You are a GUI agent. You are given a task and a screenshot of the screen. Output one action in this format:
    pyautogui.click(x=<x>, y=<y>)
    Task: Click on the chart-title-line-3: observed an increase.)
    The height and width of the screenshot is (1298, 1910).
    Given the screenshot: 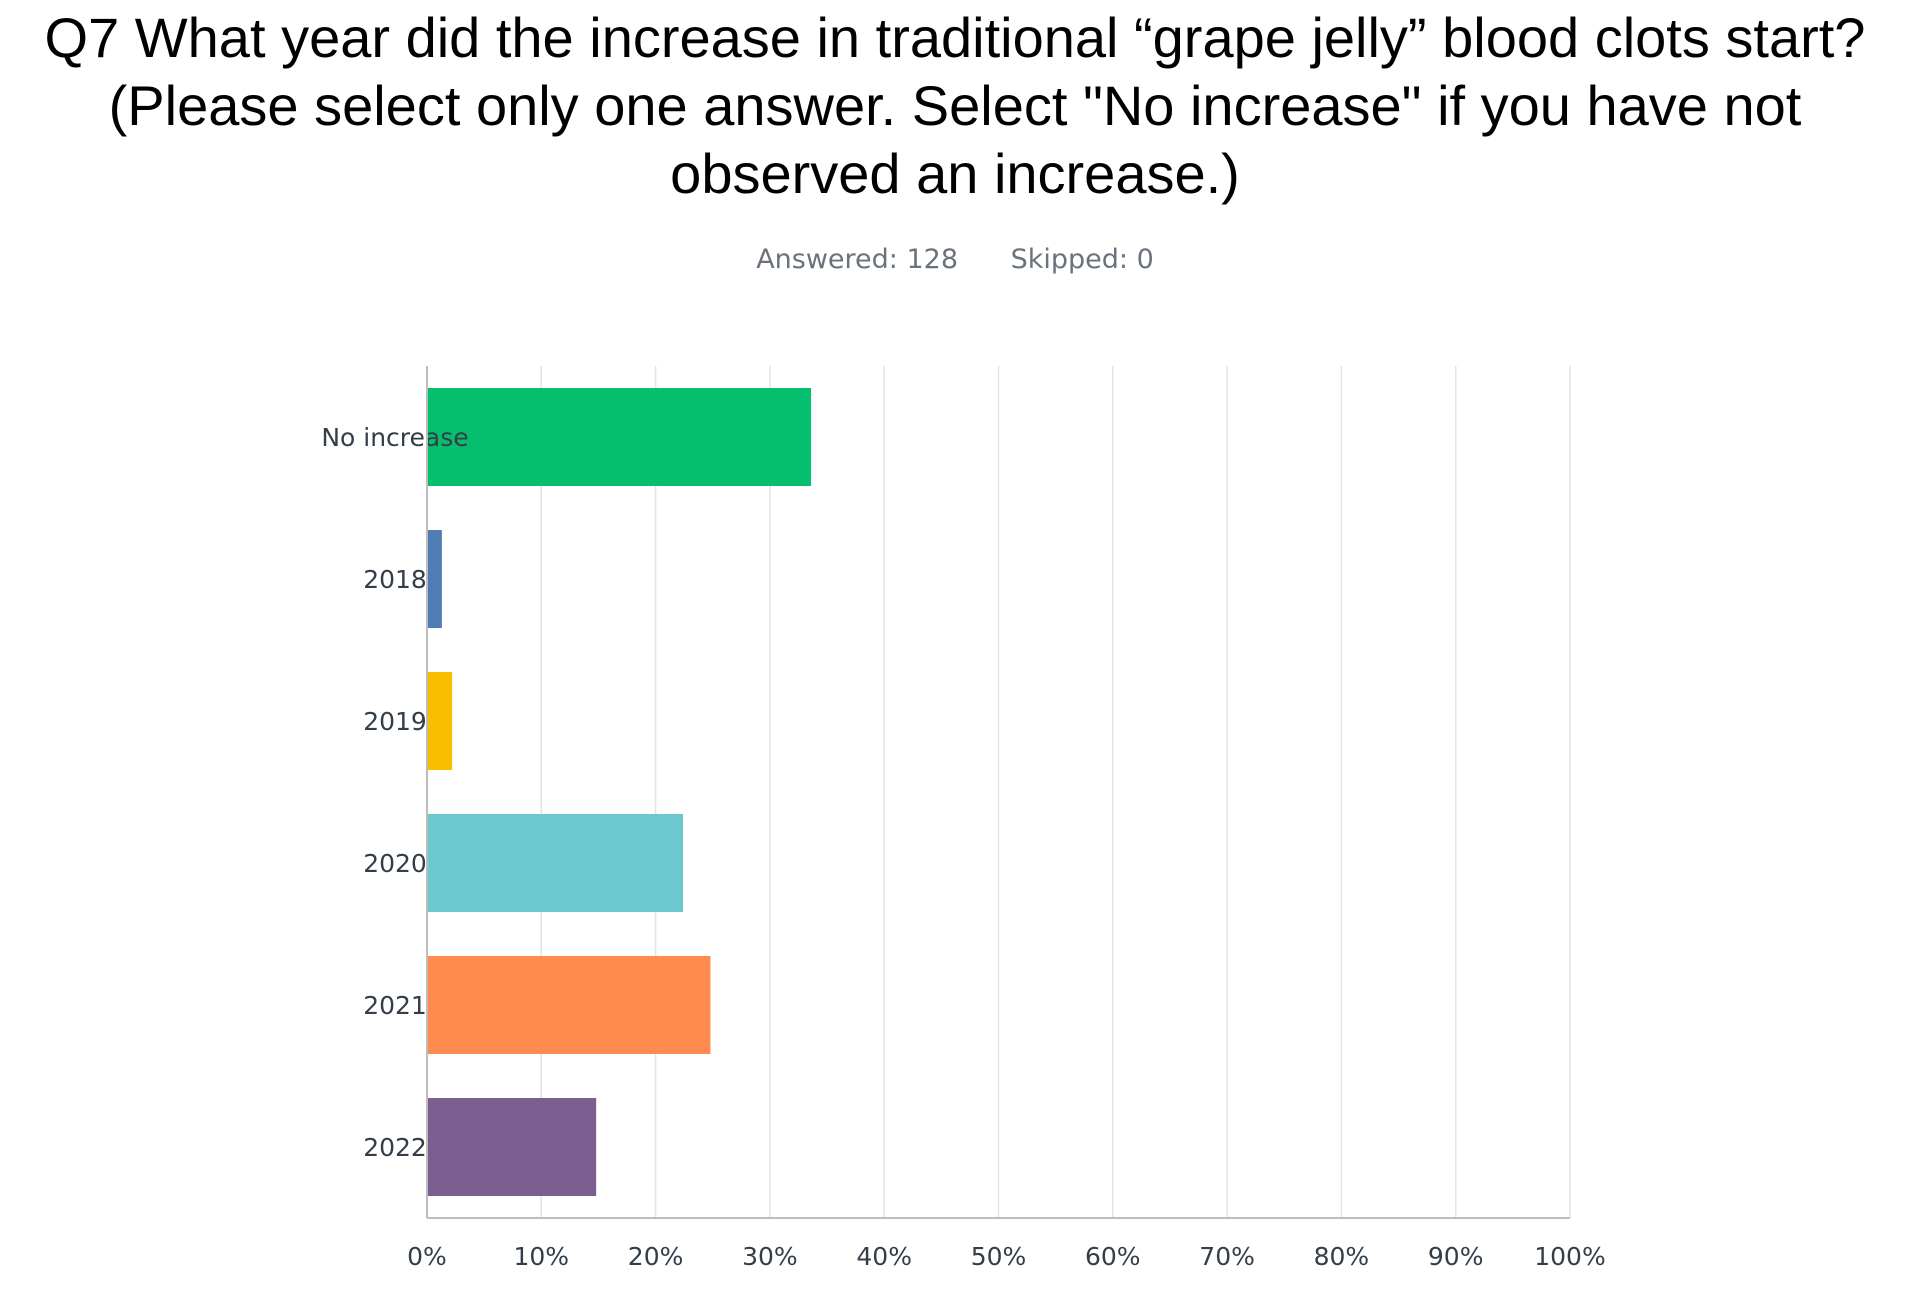 What is the action you would take?
    pyautogui.click(x=955, y=173)
    